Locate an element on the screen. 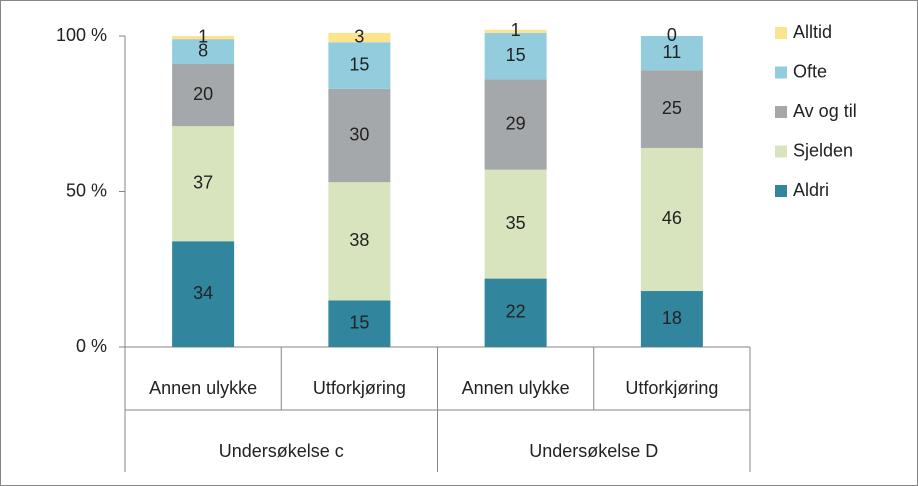 The width and height of the screenshot is (918, 486). legend-label: Alltid is located at coordinates (812, 32).